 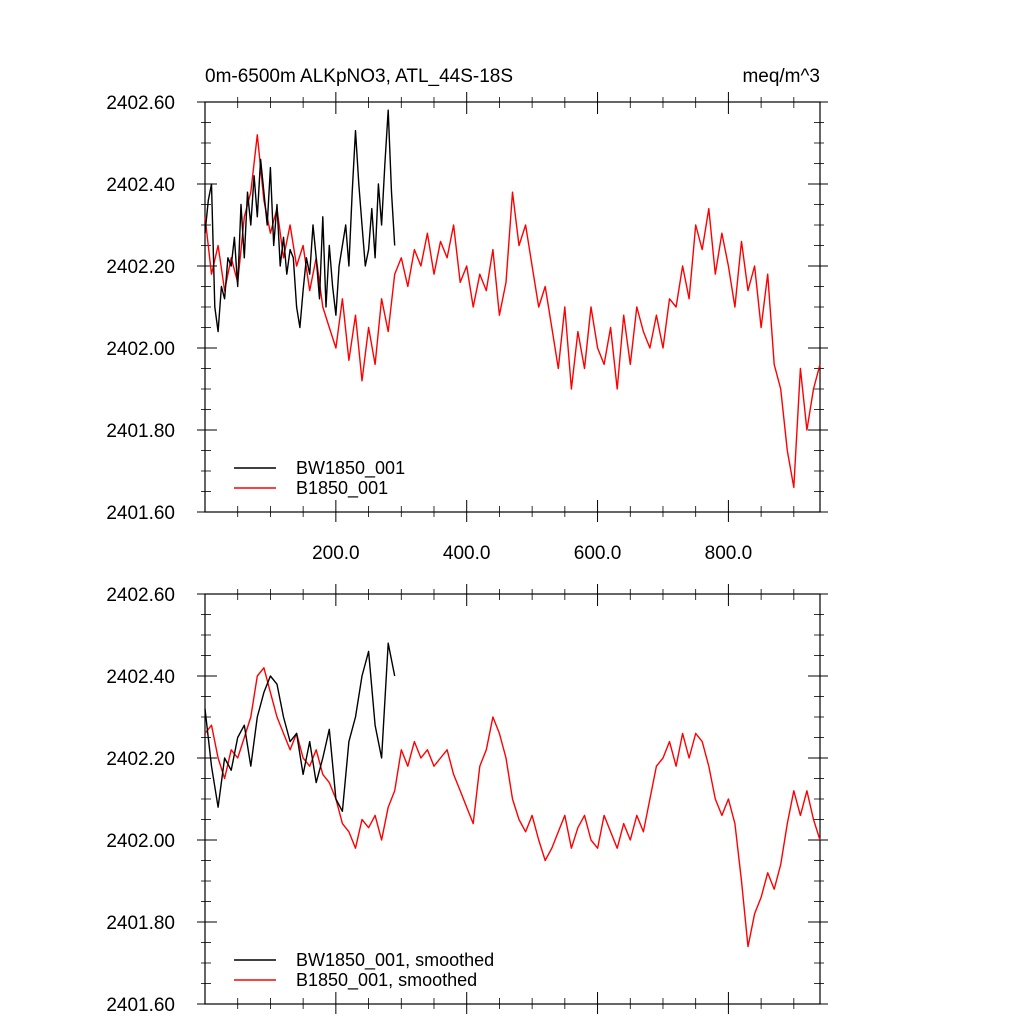 I want to click on x-tick-label: 200.0, so click(x=336, y=553).